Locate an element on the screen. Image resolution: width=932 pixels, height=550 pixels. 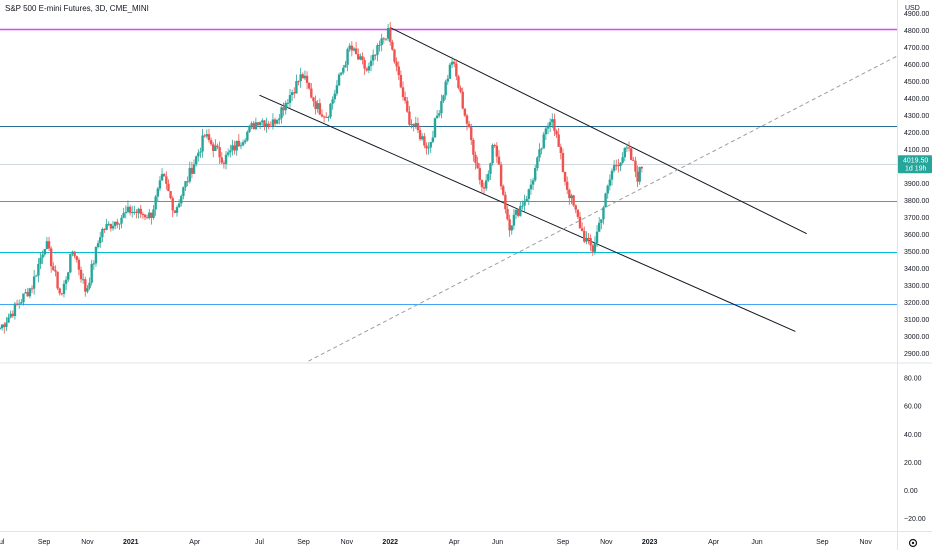
price-tick-label: 4600.00 is located at coordinates (916, 65).